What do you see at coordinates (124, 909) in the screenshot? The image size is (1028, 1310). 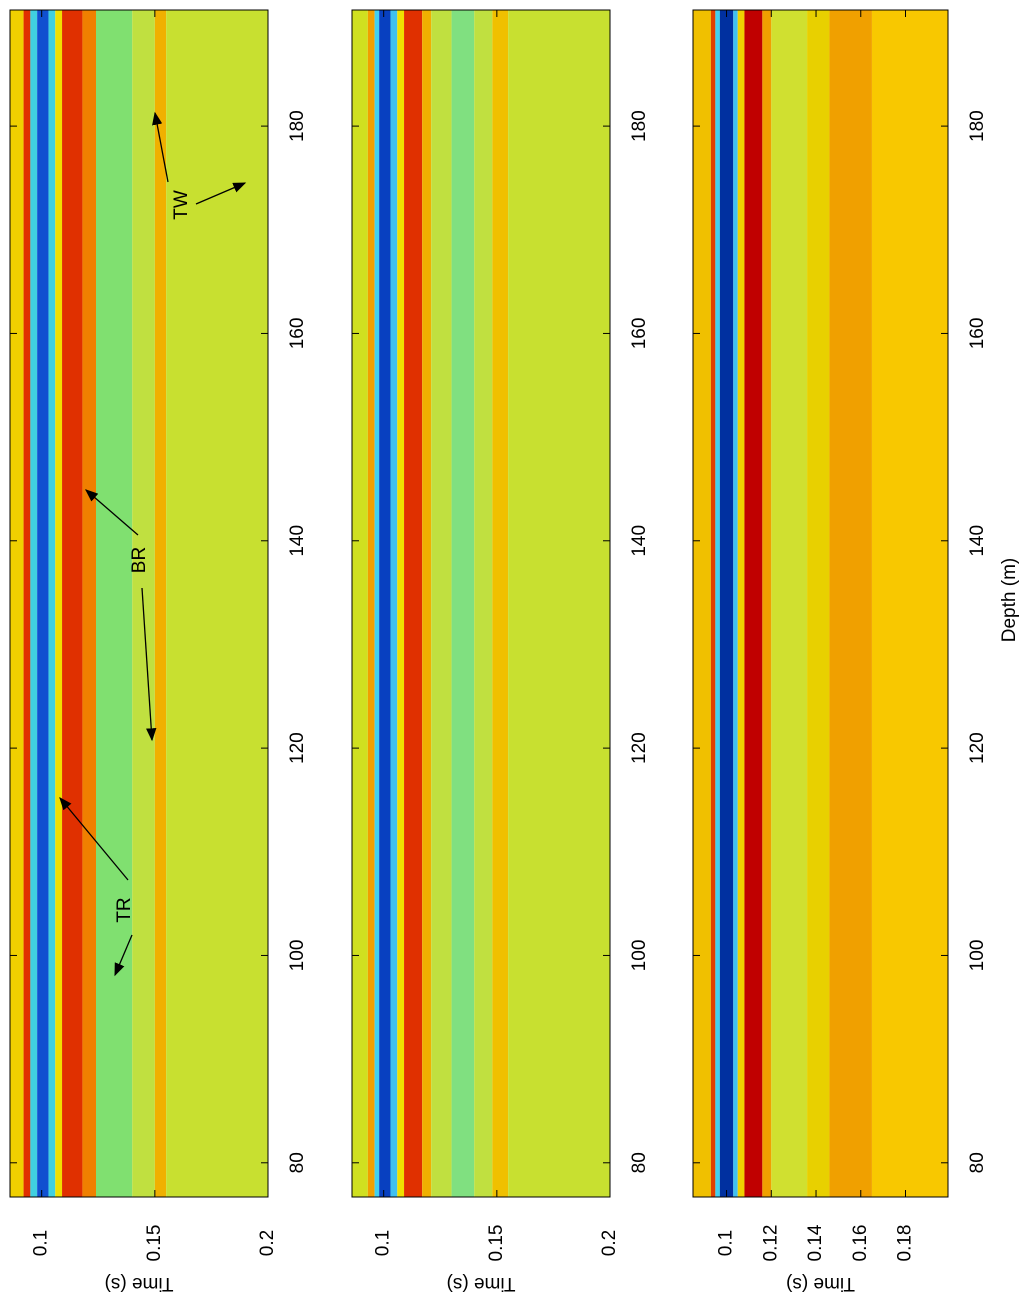 I see `annotation: TR` at bounding box center [124, 909].